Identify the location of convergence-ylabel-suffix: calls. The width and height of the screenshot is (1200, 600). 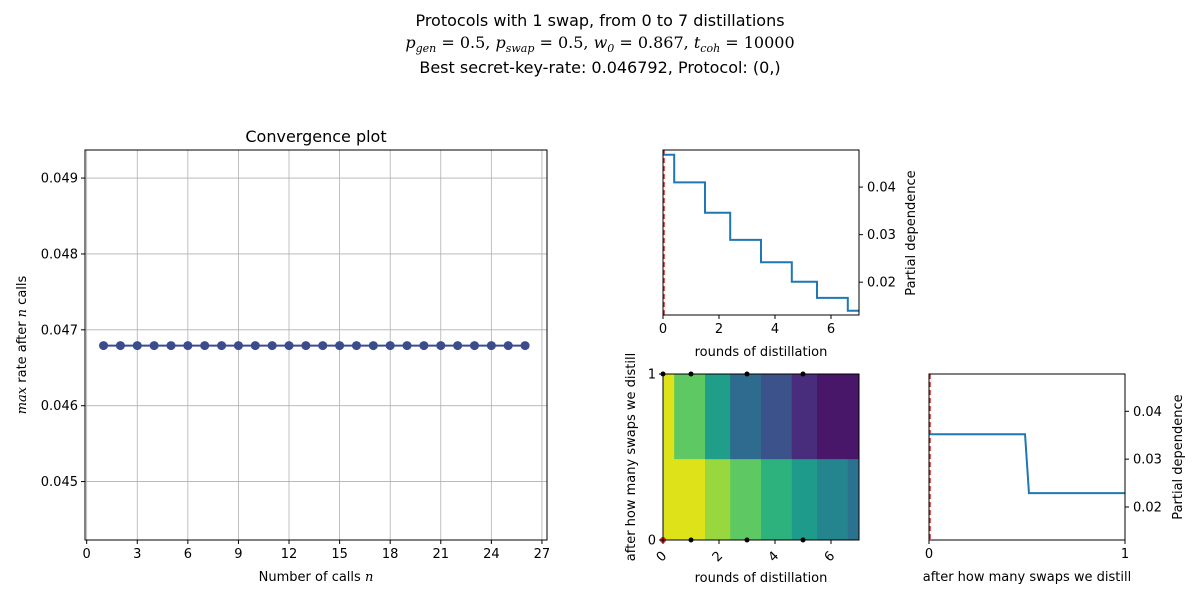
(22, 291).